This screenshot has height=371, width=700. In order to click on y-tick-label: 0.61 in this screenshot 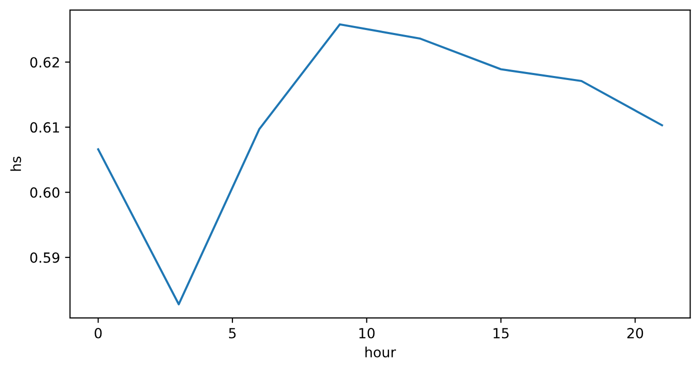, I will do `click(44, 127)`.